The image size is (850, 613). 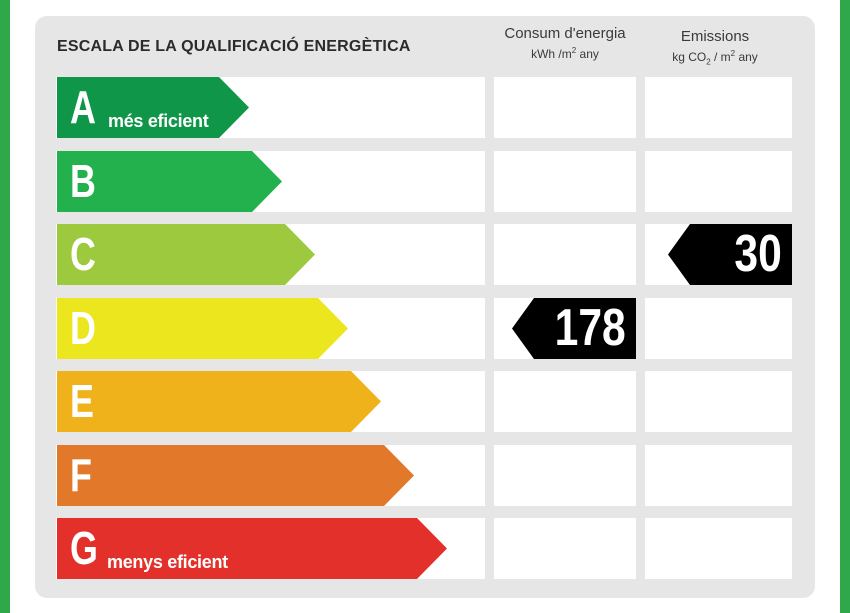 What do you see at coordinates (167, 562) in the screenshot?
I see `rating-sublabel-g: menys eficient` at bounding box center [167, 562].